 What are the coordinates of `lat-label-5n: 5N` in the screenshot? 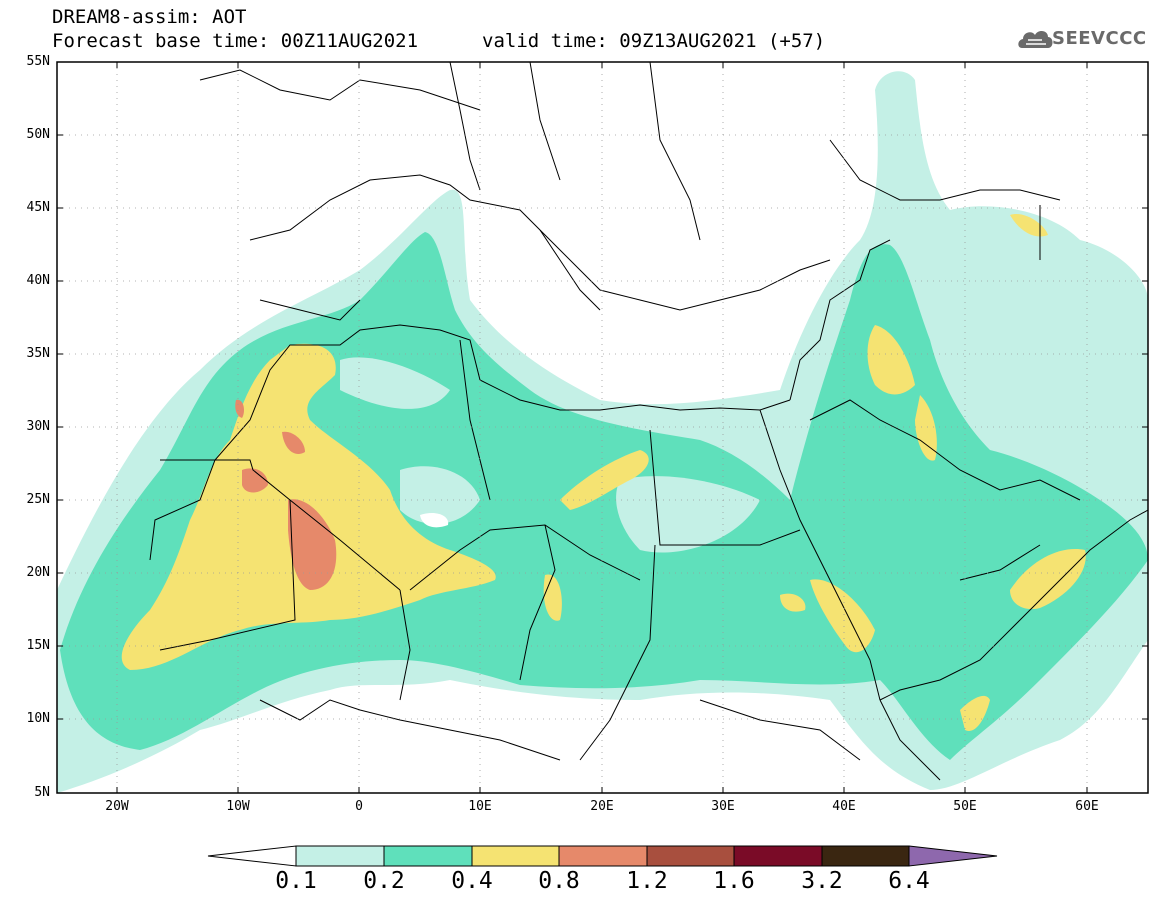 It's located at (42, 792).